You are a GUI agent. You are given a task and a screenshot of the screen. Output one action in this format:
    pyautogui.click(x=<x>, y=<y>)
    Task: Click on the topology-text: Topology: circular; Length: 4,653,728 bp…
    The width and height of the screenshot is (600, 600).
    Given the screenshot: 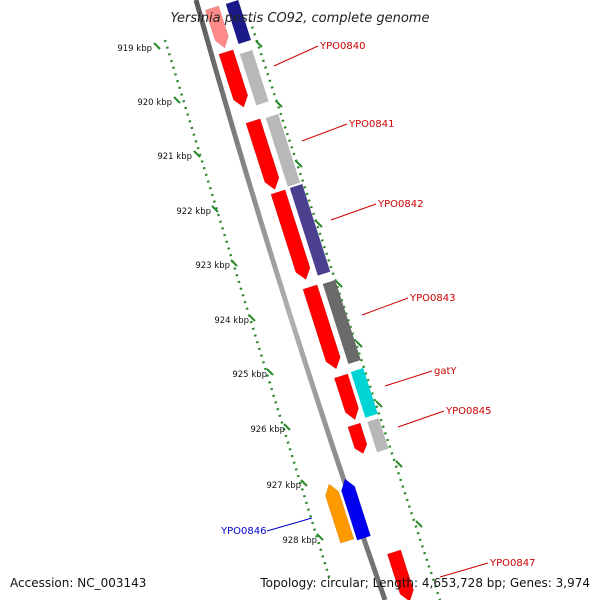 What is the action you would take?
    pyautogui.click(x=424, y=583)
    